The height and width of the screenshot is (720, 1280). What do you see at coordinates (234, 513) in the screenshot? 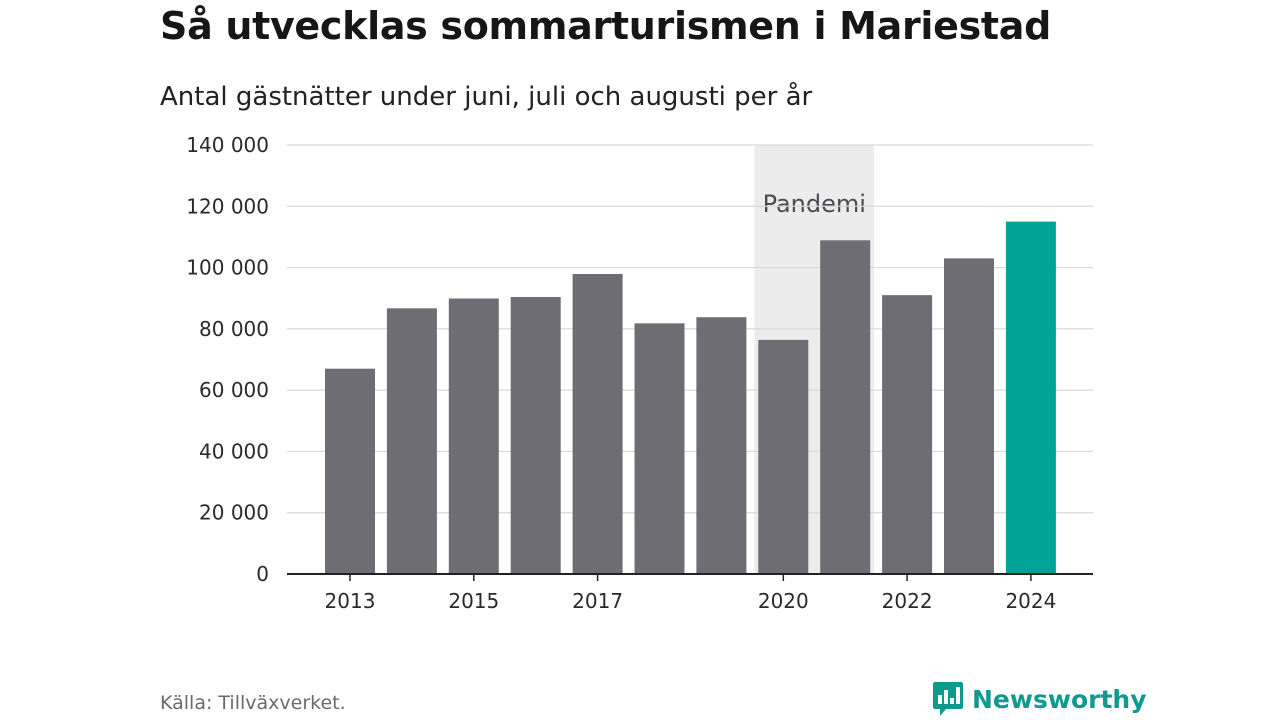
I see `y-tick-label: 20 000` at bounding box center [234, 513].